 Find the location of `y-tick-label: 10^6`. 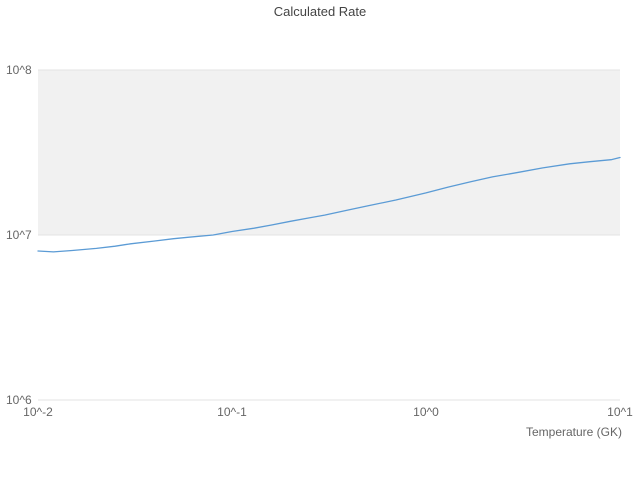

y-tick-label: 10^6 is located at coordinates (19, 400).